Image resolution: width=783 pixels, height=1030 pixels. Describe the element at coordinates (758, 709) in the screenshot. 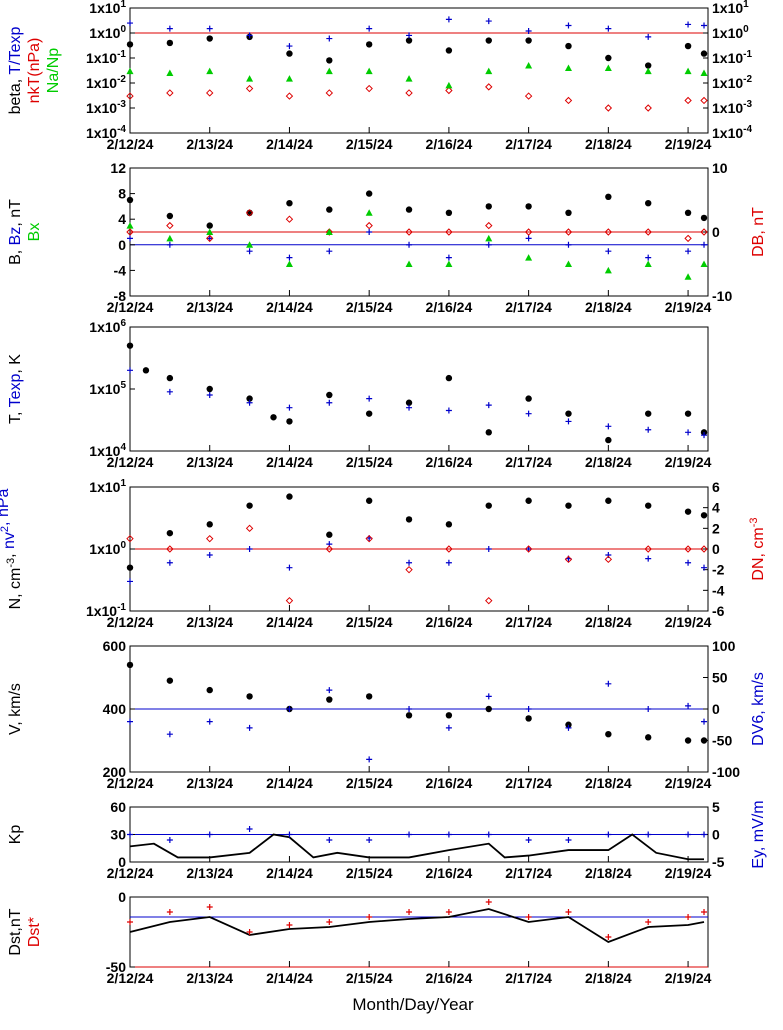

I see `y-right-axis-title: DV6, km/s` at that location.